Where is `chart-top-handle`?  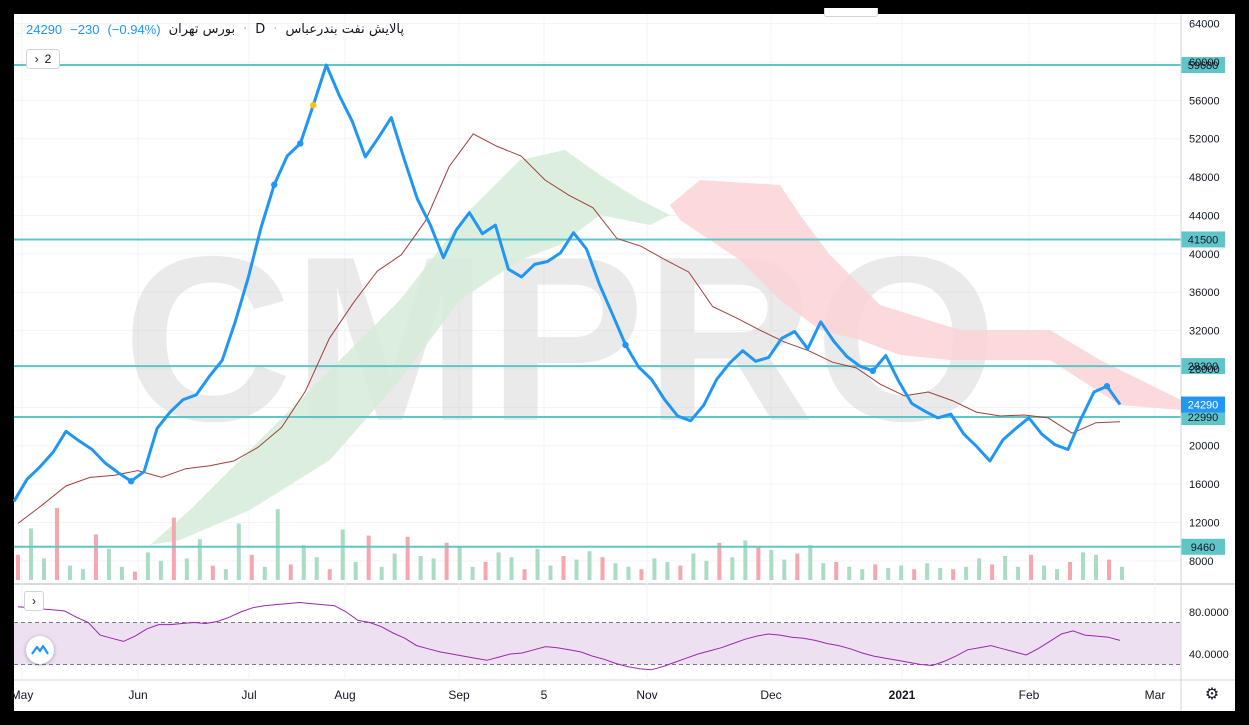 chart-top-handle is located at coordinates (851, 12).